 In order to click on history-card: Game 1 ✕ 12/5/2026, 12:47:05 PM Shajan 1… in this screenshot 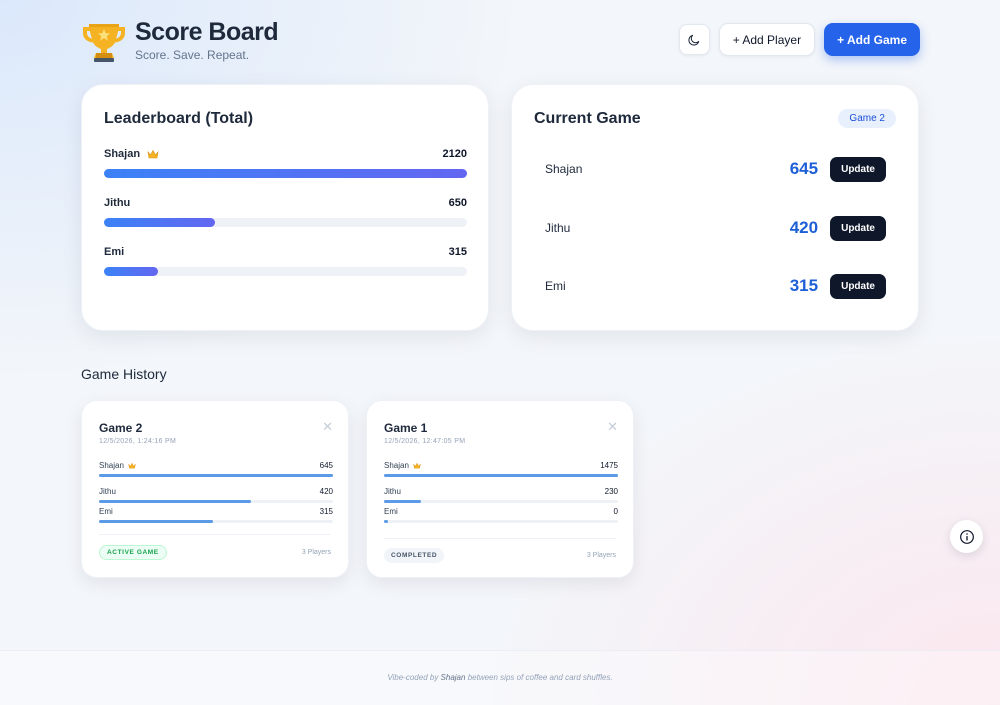, I will do `click(500, 489)`.